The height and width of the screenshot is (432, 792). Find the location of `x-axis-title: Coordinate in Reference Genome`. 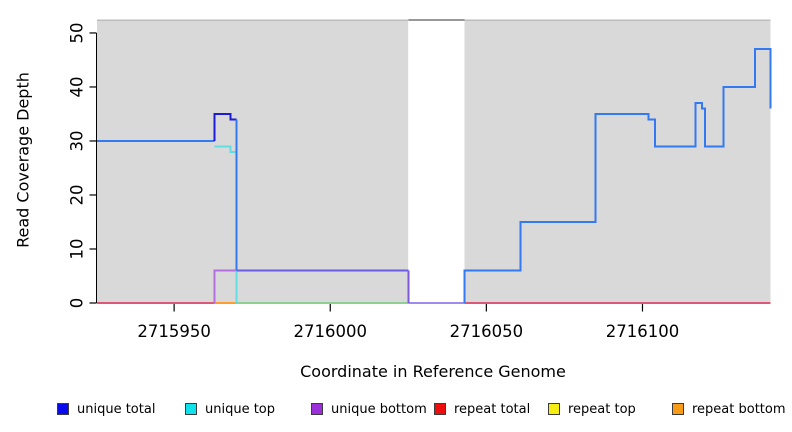

x-axis-title: Coordinate in Reference Genome is located at coordinates (433, 371).